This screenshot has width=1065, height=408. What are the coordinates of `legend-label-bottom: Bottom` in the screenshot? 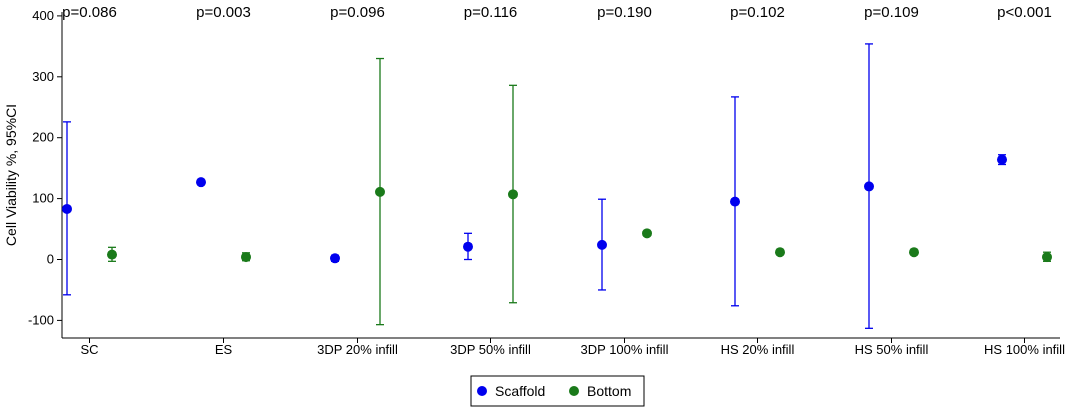 It's located at (609, 391).